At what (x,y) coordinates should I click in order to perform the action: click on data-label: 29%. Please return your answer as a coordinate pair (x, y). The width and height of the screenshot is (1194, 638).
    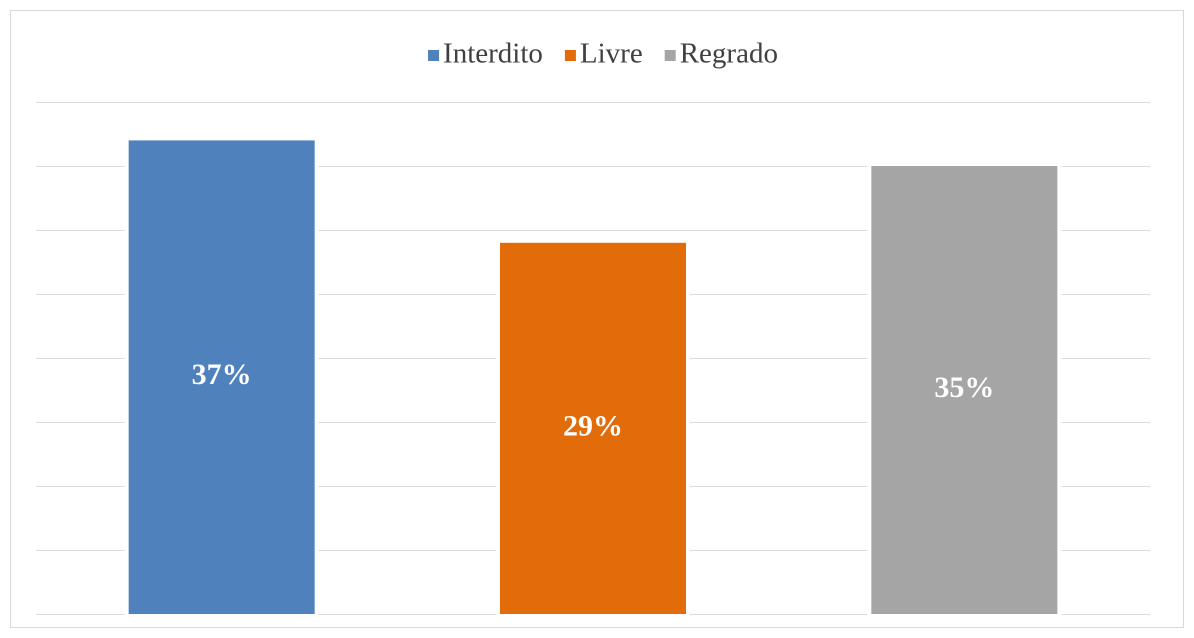
    Looking at the image, I should click on (593, 425).